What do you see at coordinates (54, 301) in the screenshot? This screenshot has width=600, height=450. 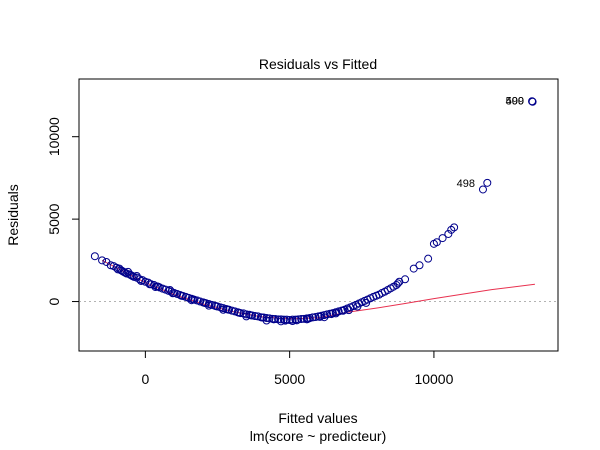 I see `y-tick-label: 0` at bounding box center [54, 301].